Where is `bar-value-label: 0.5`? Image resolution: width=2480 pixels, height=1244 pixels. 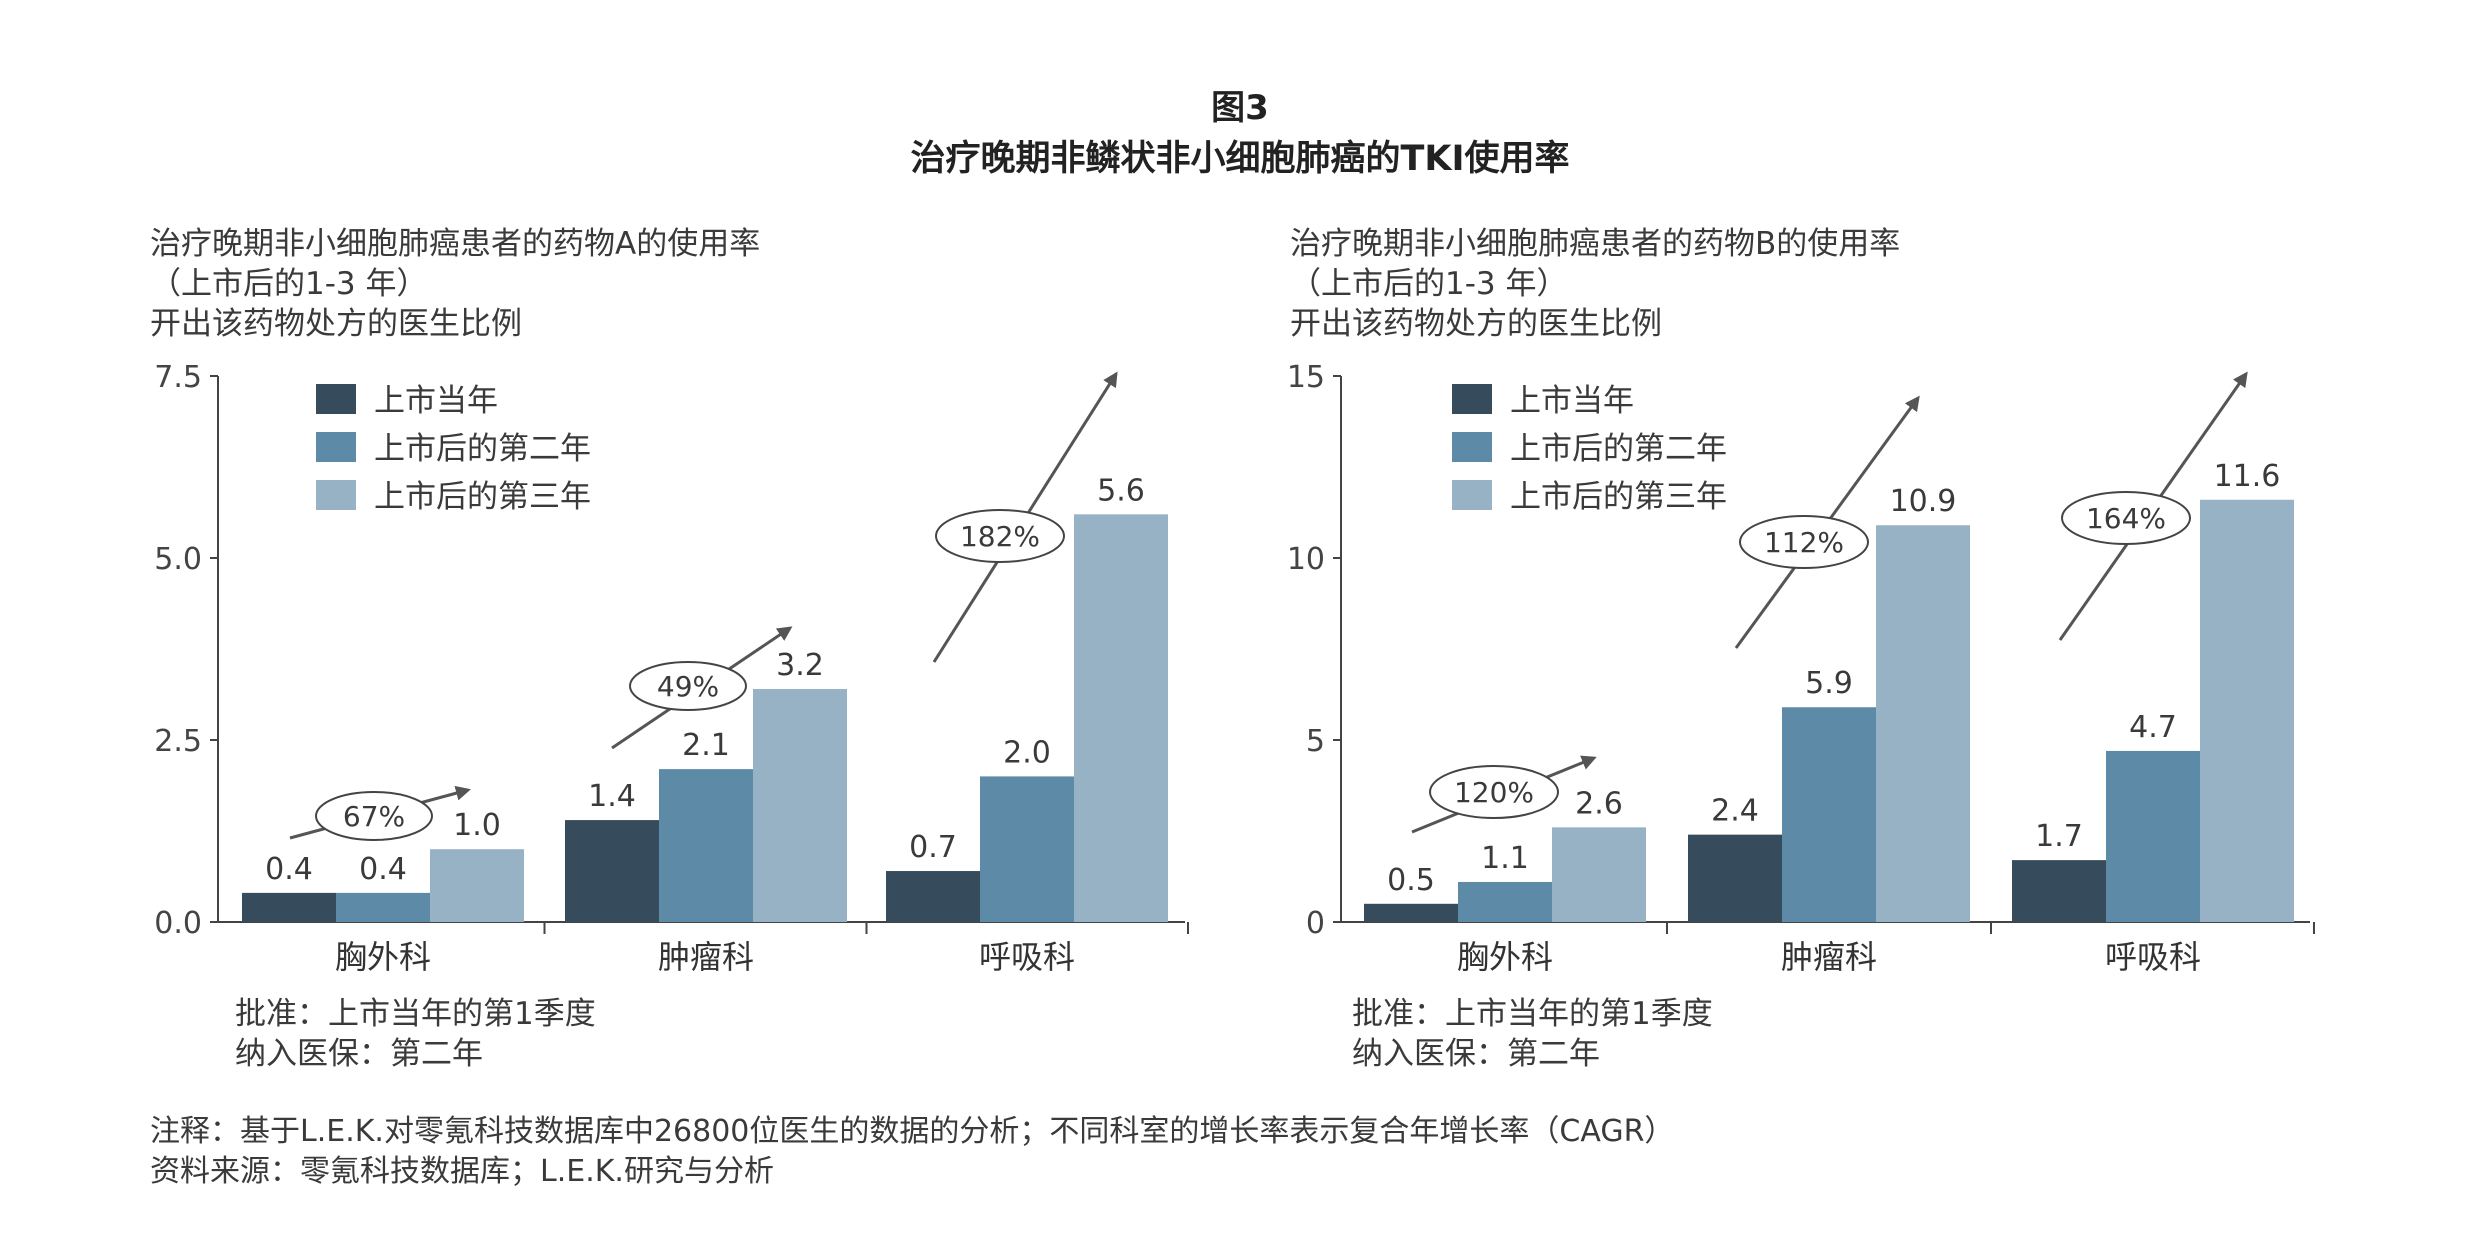
bar-value-label: 0.5 is located at coordinates (1411, 880).